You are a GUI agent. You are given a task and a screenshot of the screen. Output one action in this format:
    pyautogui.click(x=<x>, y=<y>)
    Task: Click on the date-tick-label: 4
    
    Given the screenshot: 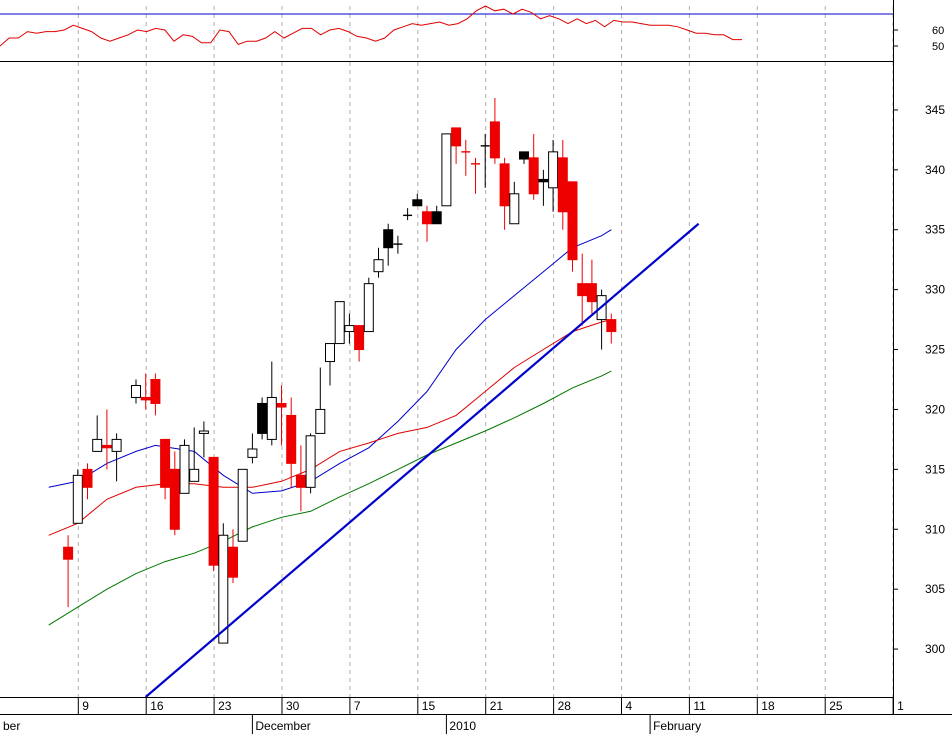 What is the action you would take?
    pyautogui.click(x=629, y=706)
    